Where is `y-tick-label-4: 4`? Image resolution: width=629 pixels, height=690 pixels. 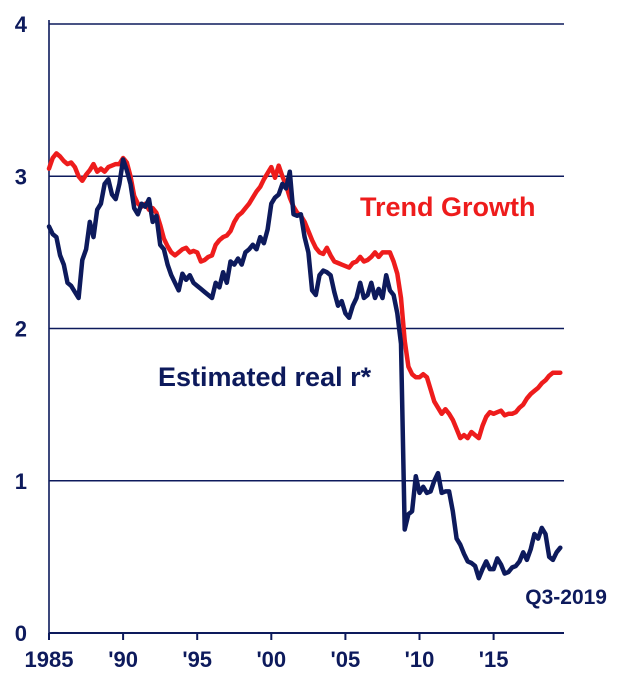 y-tick-label-4: 4 is located at coordinates (21, 24).